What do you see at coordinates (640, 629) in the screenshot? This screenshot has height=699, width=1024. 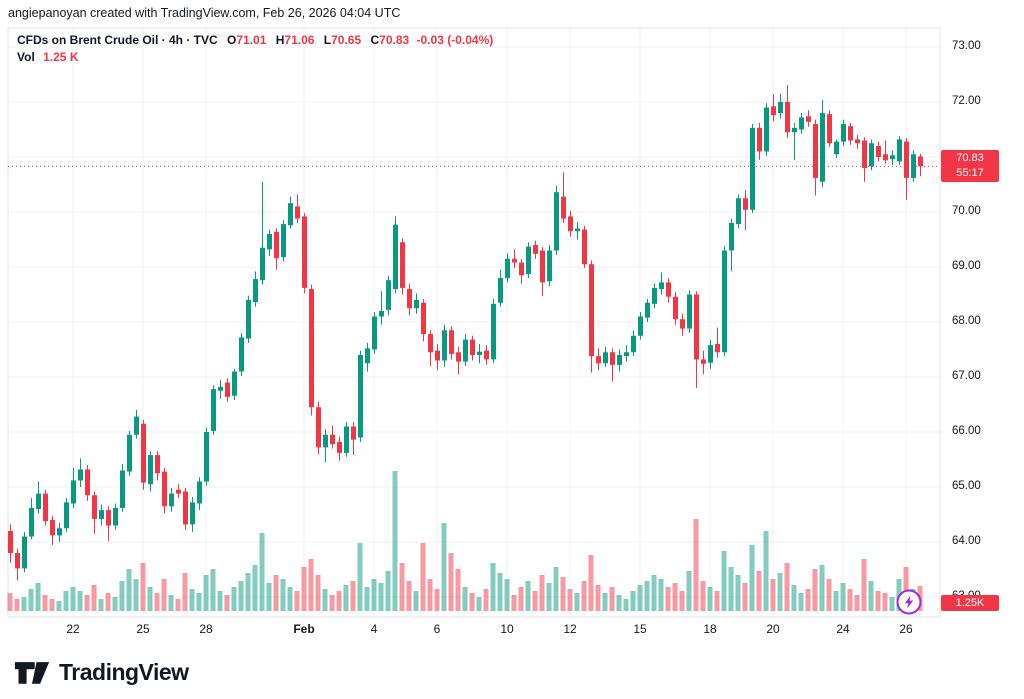 I see `time-axis-label: 15` at bounding box center [640, 629].